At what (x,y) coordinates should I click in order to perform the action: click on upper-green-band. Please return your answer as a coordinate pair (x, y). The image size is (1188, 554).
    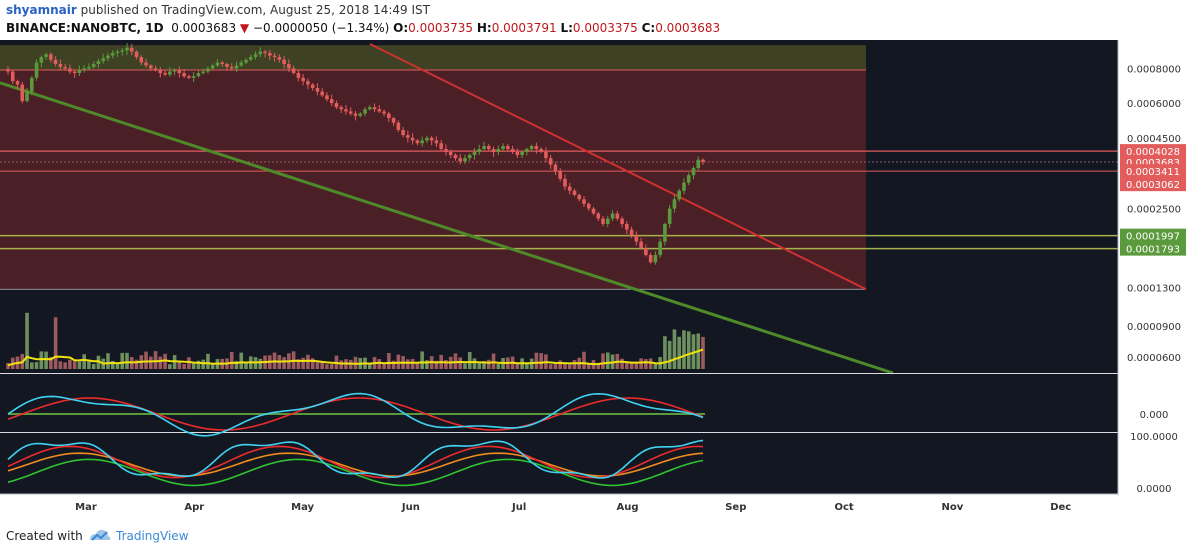
    Looking at the image, I should click on (433, 57).